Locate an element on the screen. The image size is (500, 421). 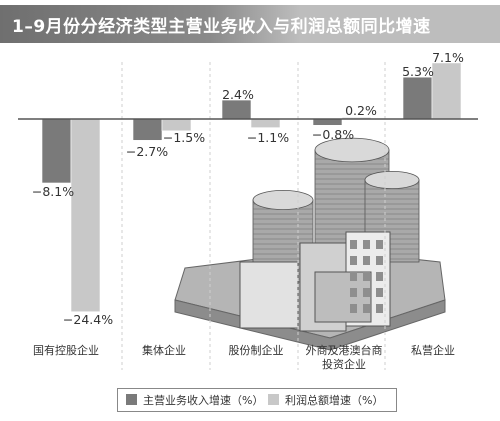
title-bar: 1–9月份分经济类型主营业务收入与利润总额同比增速 is located at coordinates (250, 24).